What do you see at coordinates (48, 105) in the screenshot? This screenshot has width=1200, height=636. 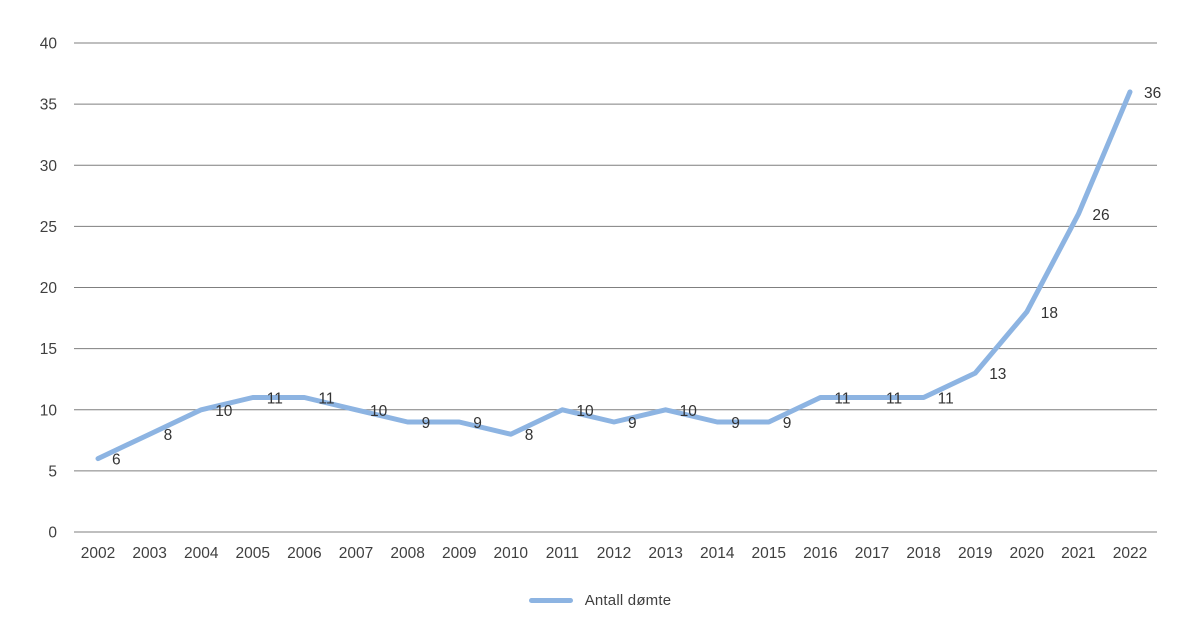 I see `y-tick-label: 35` at bounding box center [48, 105].